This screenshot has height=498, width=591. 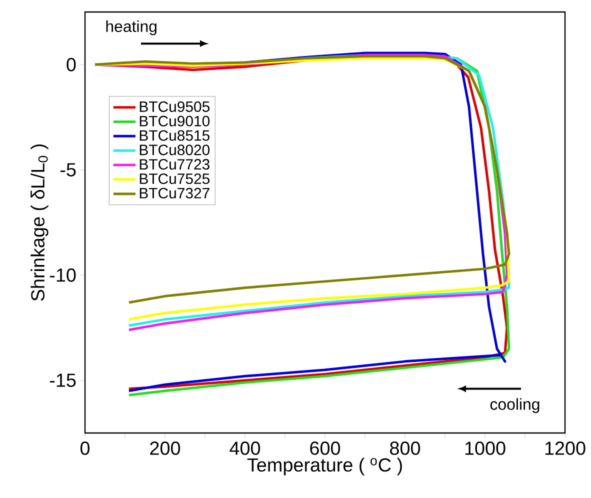 I want to click on x-tick-label: 1200, so click(x=565, y=448).